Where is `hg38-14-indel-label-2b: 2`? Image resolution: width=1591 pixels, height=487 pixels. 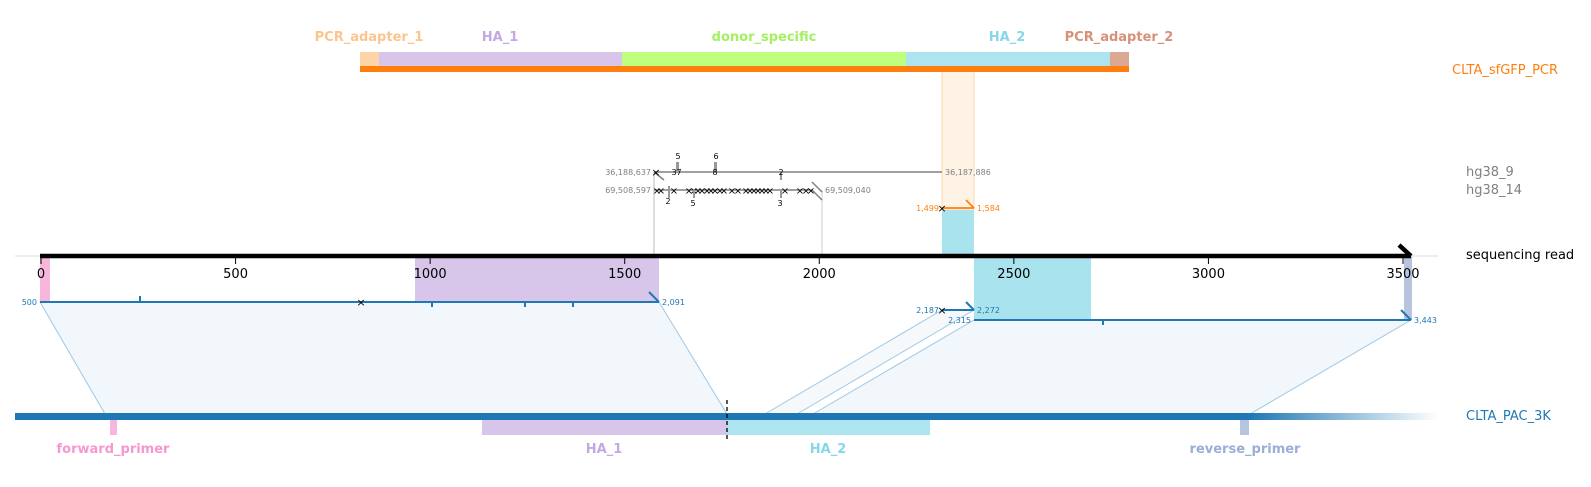 hg38-14-indel-label-2b: 2 is located at coordinates (667, 201).